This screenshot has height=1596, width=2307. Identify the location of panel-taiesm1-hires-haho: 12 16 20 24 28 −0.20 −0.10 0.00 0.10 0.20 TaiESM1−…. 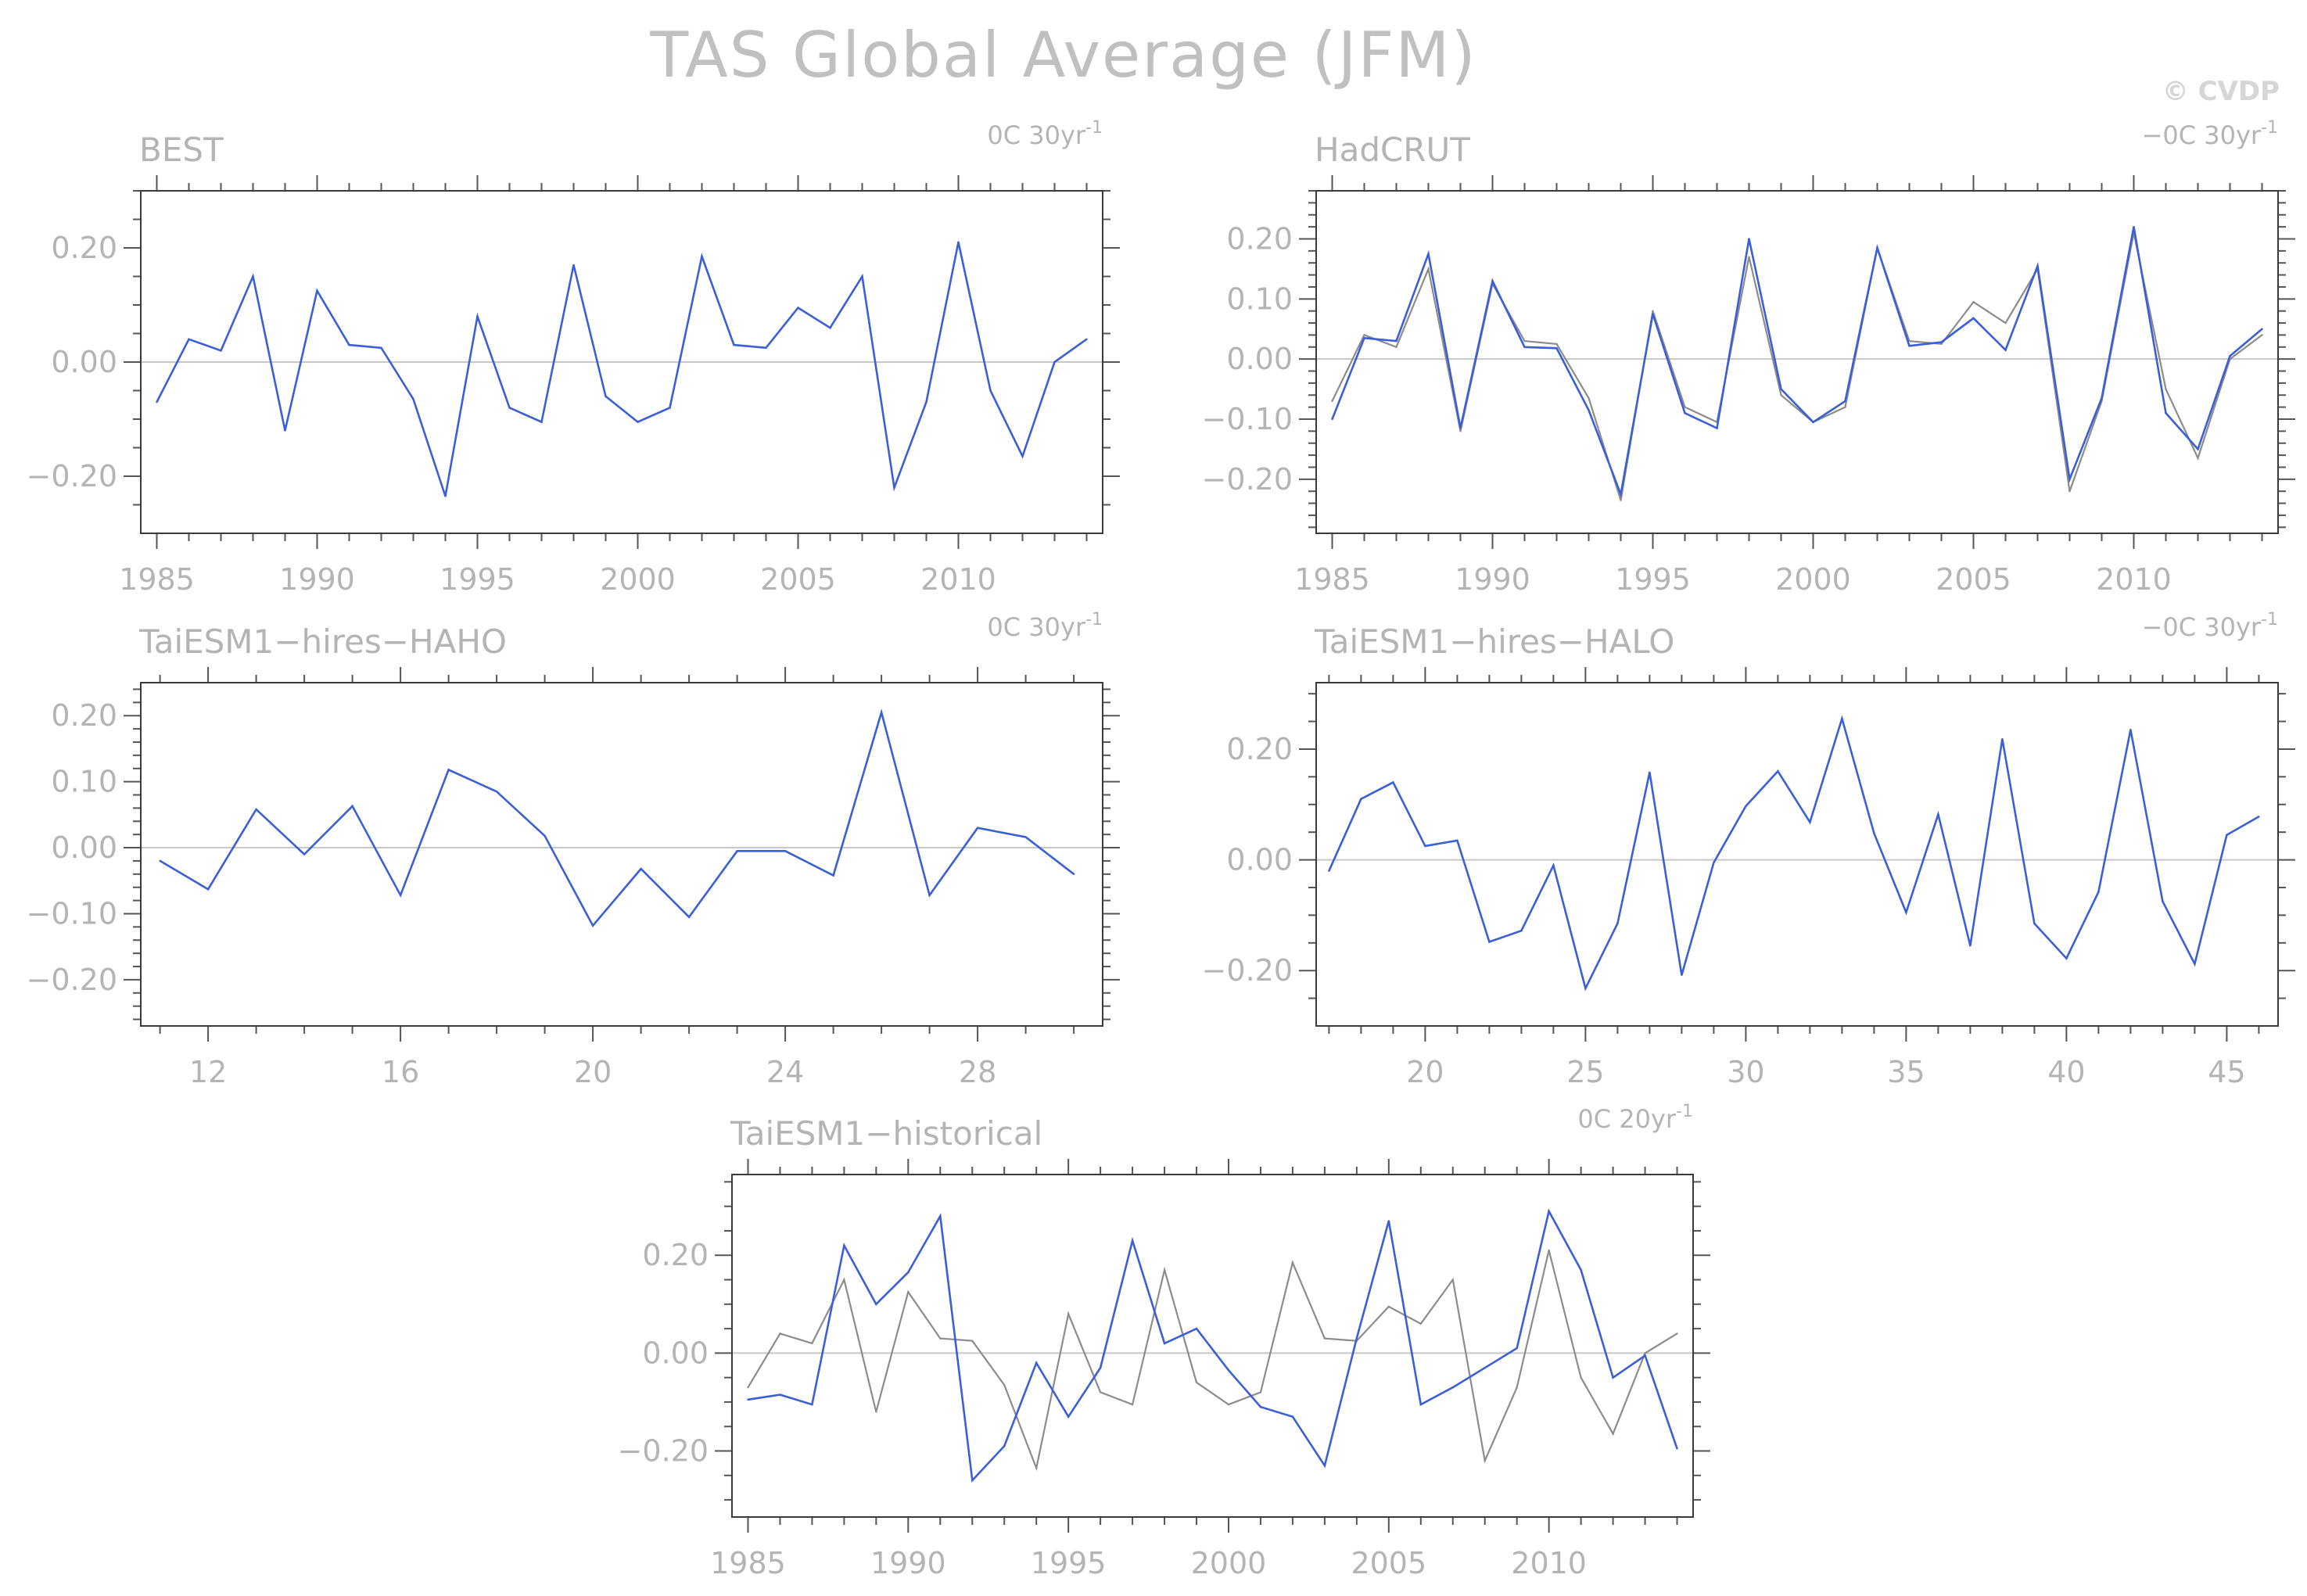
(573, 849).